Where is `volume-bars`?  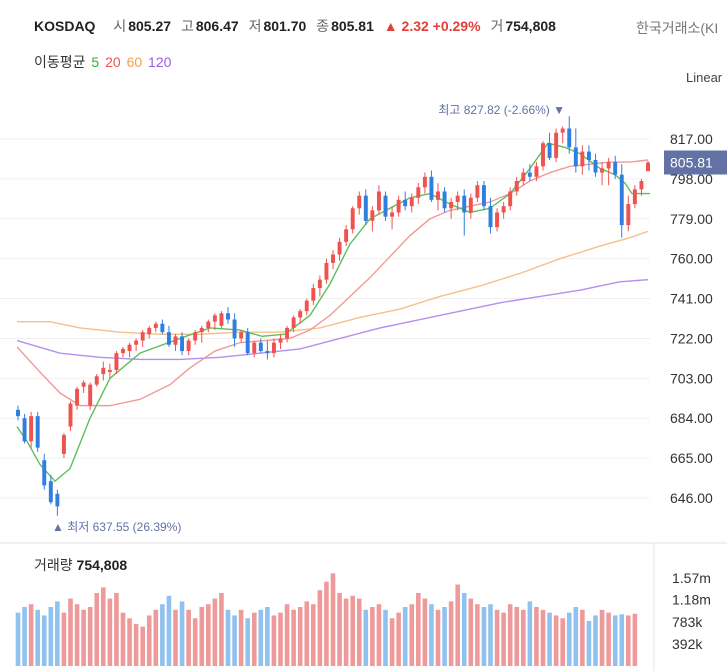 volume-bars is located at coordinates (326, 619).